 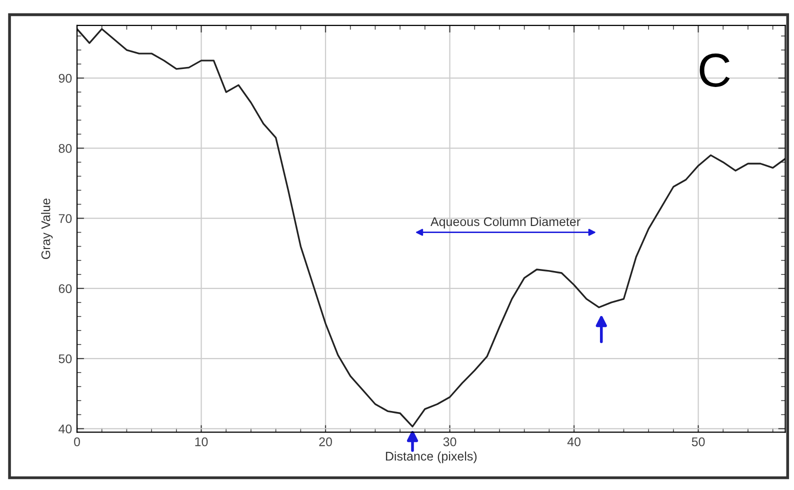 I want to click on x-tick-label: 40, so click(x=573, y=441).